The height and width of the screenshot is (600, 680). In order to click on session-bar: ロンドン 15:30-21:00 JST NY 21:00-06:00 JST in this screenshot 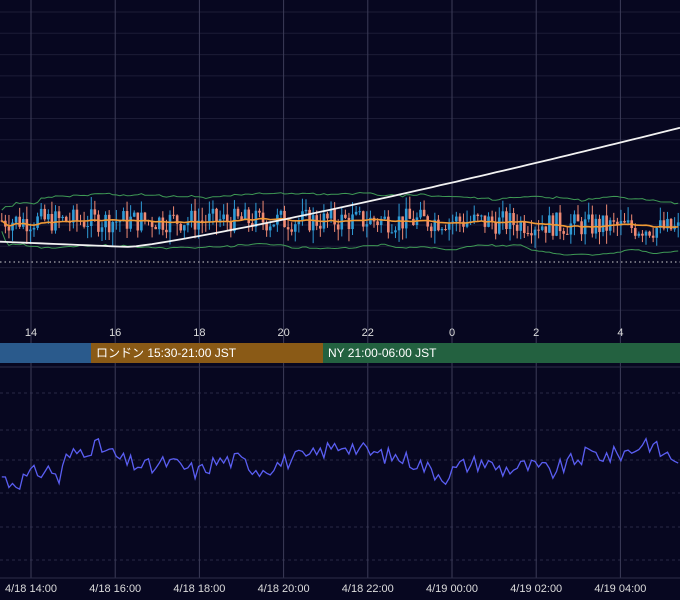, I will do `click(340, 353)`.